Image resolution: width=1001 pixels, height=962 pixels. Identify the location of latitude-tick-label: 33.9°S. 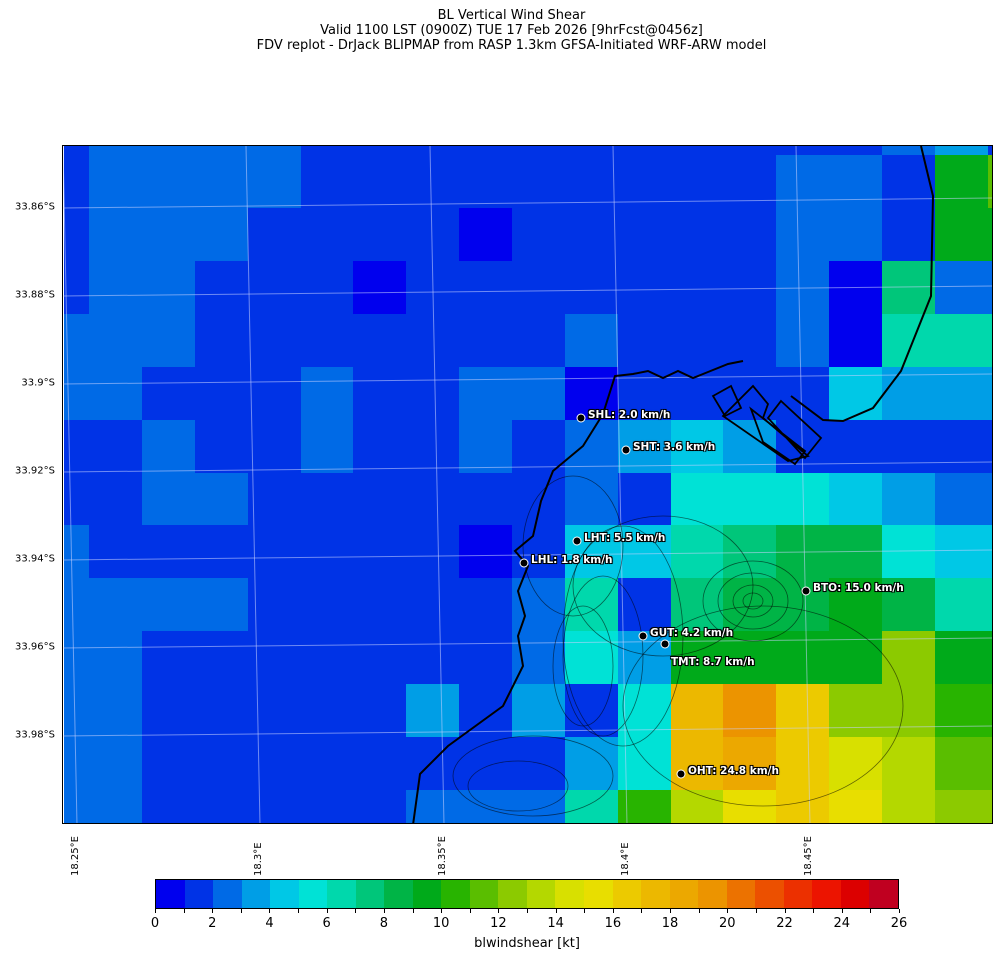
(38, 383).